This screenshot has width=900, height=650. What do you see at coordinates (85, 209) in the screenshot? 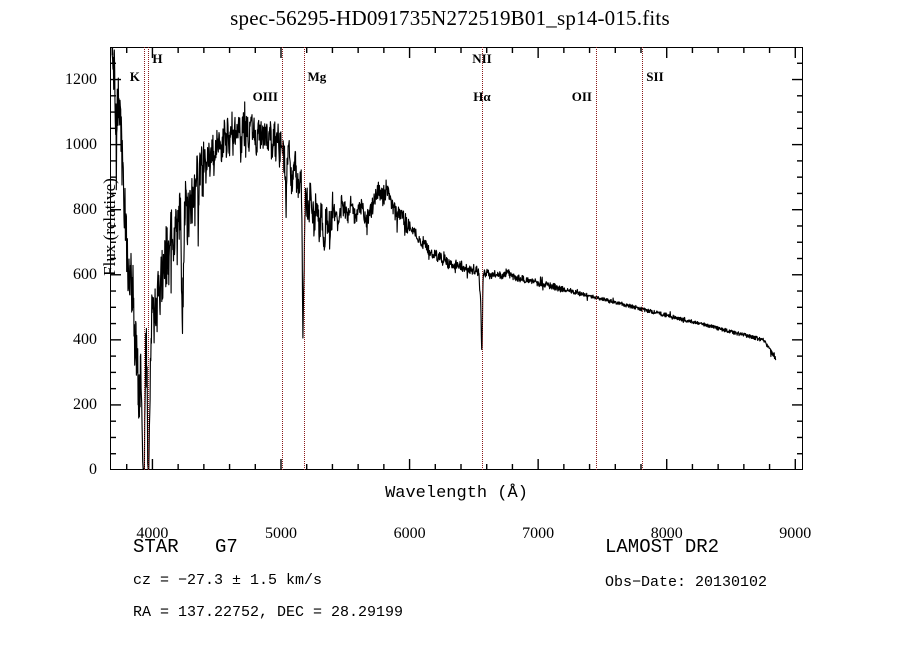
I see `y-tick-label: 800` at bounding box center [85, 209].